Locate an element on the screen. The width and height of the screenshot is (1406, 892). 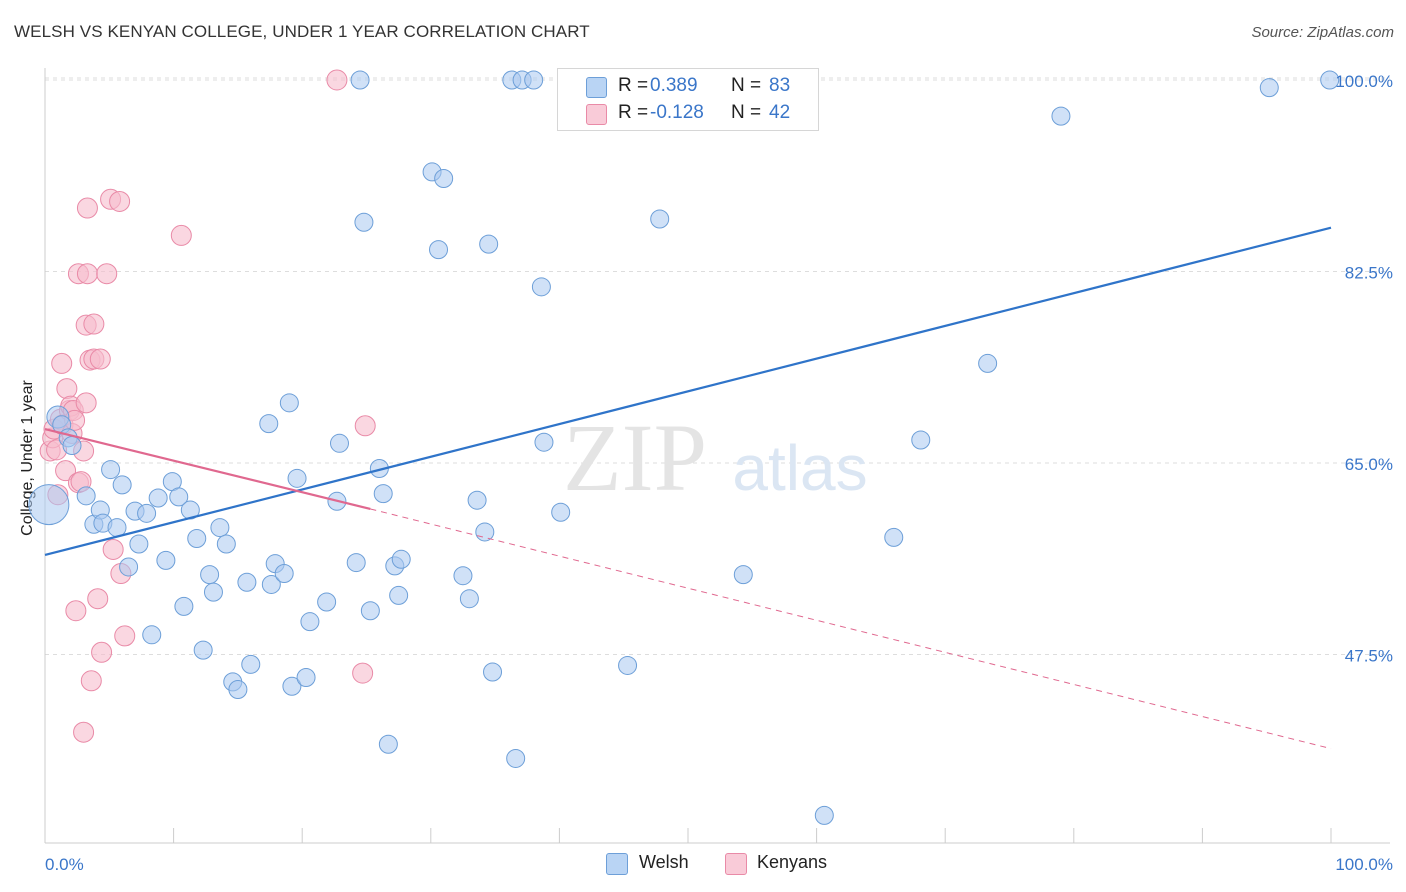
source-credit: Source: ZipAtlas.com is located at coordinates (1322, 32).